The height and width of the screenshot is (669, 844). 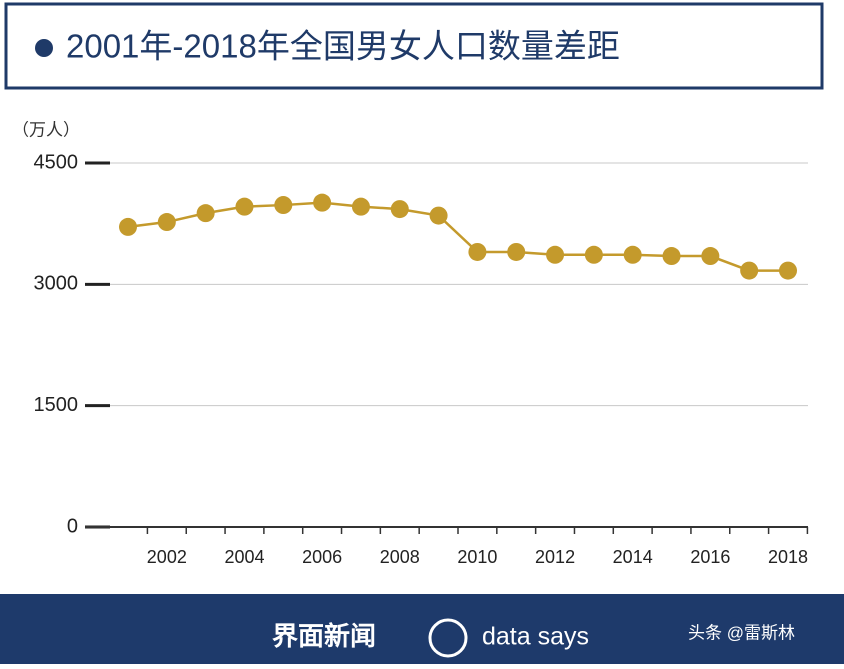 What do you see at coordinates (56, 284) in the screenshot?
I see `y-tick-label: 3000` at bounding box center [56, 284].